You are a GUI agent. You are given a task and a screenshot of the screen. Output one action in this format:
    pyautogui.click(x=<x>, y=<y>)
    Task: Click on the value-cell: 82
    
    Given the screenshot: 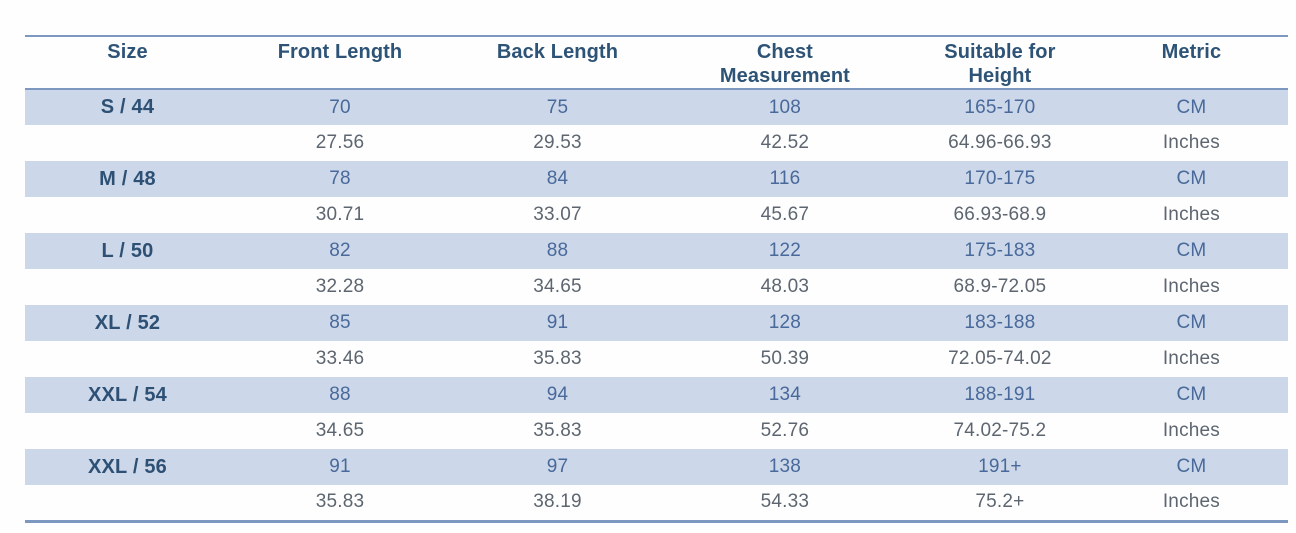 What is the action you would take?
    pyautogui.click(x=340, y=250)
    